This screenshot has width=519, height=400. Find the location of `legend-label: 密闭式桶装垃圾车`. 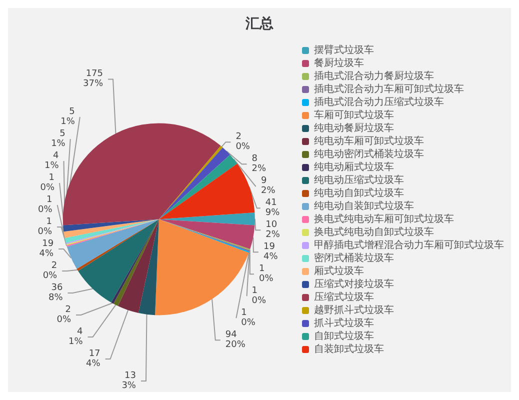

legend-label: 密闭式桶装垃圾车 is located at coordinates (354, 258).